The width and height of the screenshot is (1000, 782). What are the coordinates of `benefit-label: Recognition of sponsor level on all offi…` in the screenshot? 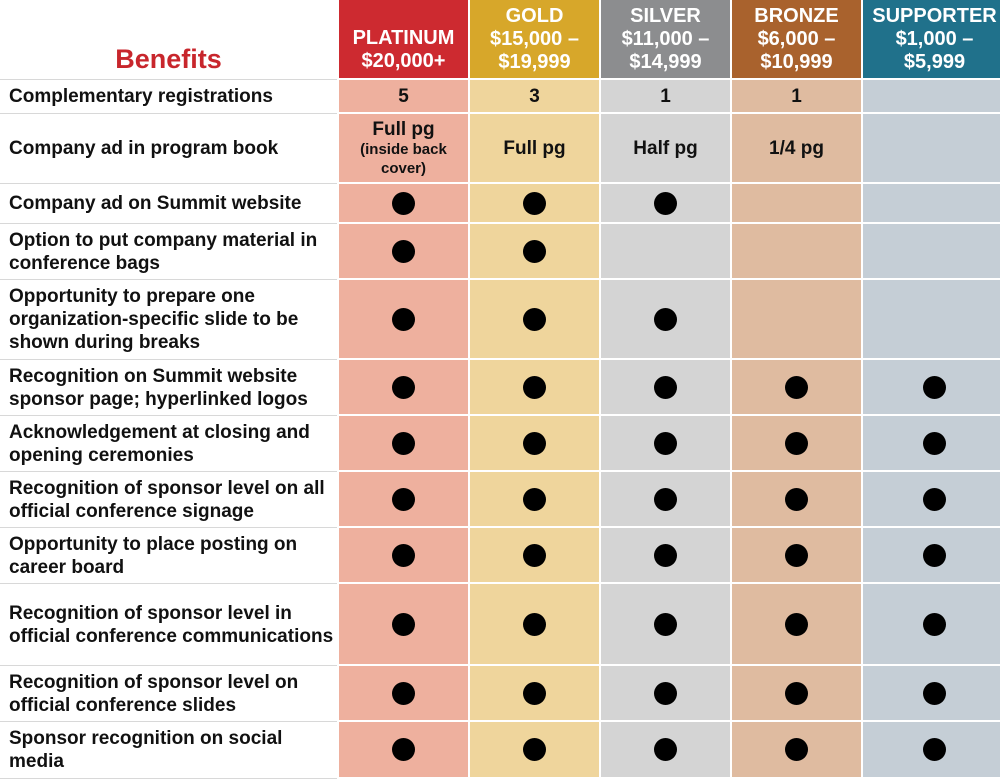 It's located at (168, 500).